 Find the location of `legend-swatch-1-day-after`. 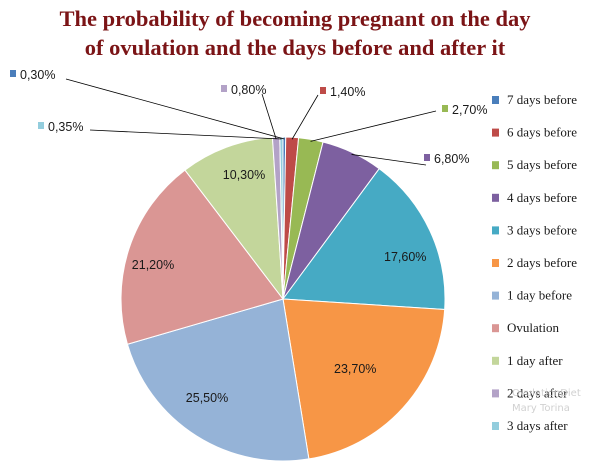

legend-swatch-1-day-after is located at coordinates (495, 360).